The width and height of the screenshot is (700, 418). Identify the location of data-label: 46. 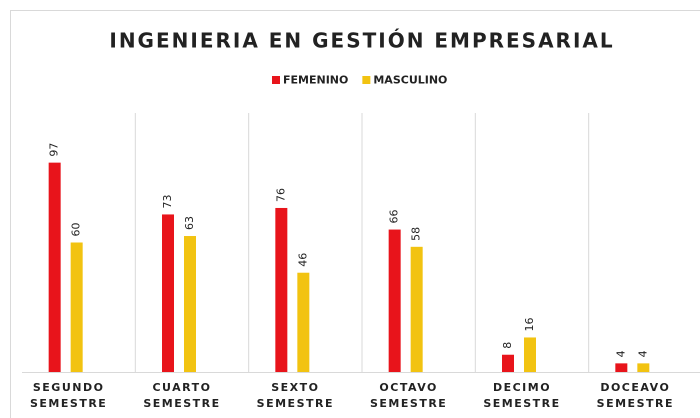
(302, 260).